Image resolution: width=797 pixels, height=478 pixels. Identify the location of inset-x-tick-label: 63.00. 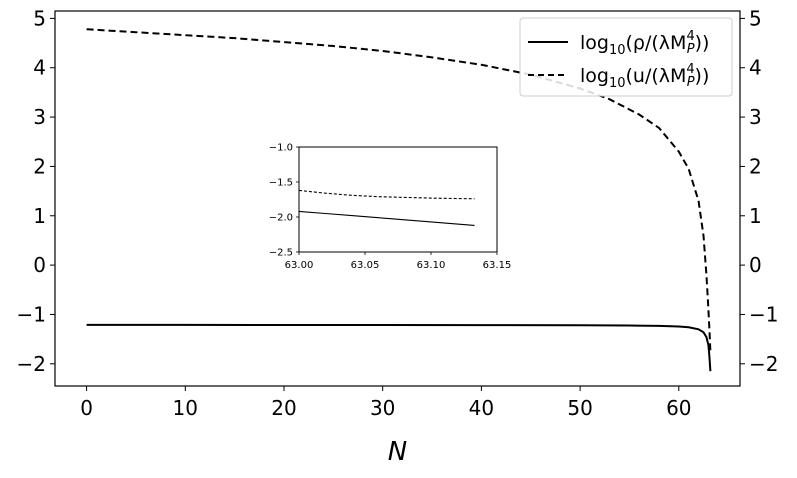
(299, 265).